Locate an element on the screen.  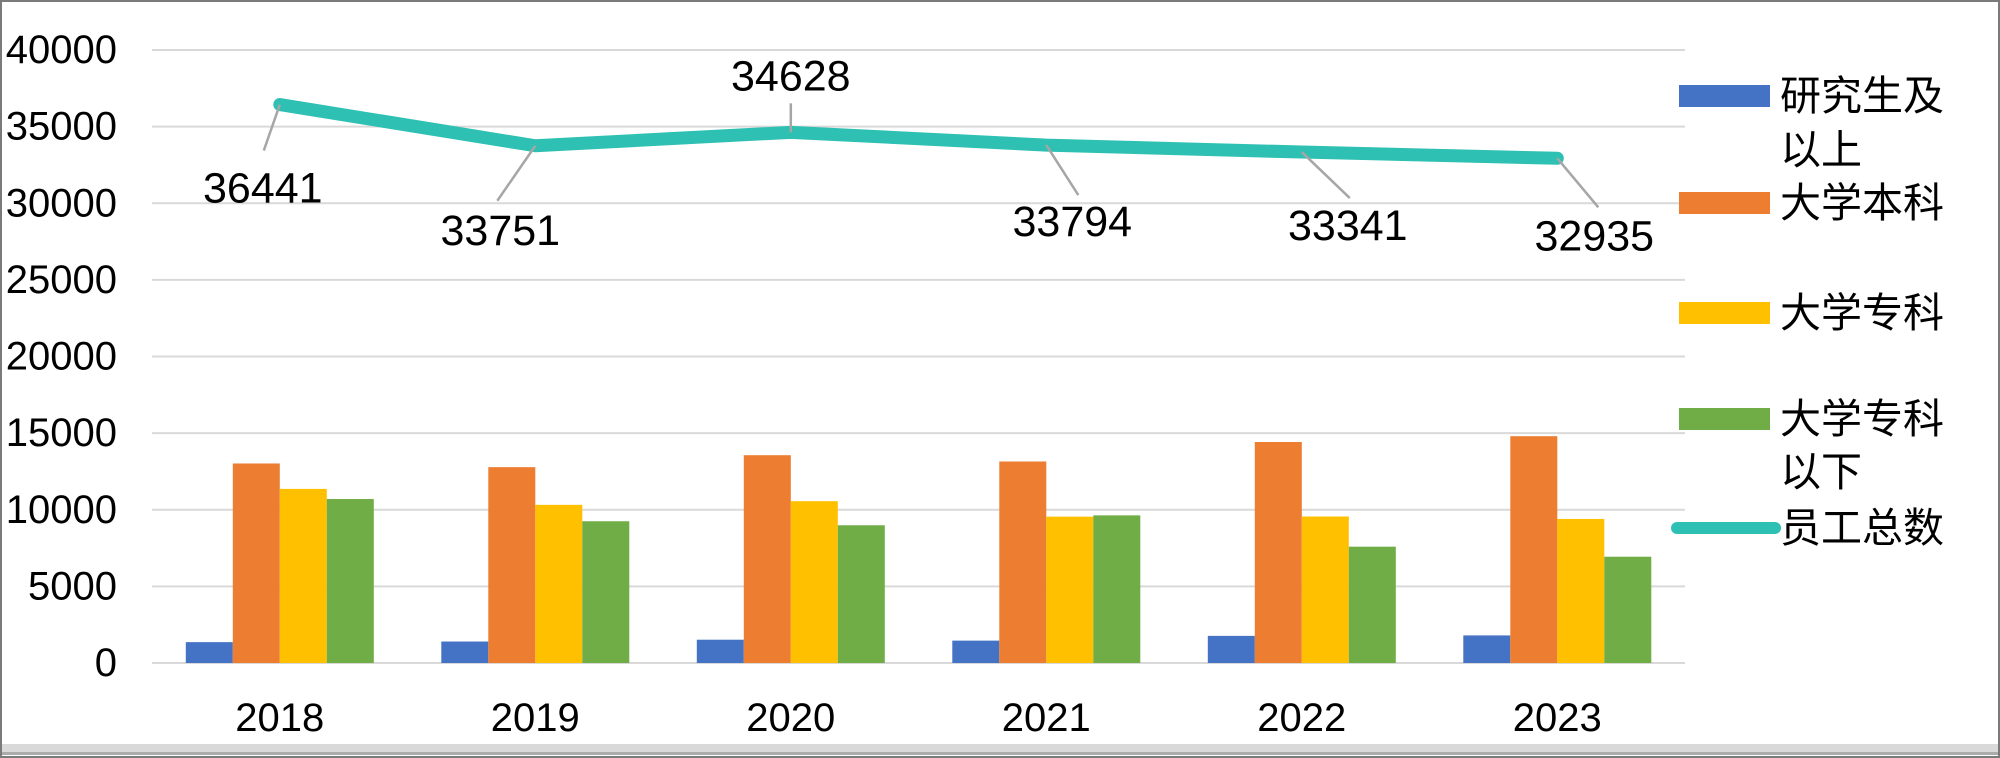
bar-大学本科-2022 is located at coordinates (1278, 552).